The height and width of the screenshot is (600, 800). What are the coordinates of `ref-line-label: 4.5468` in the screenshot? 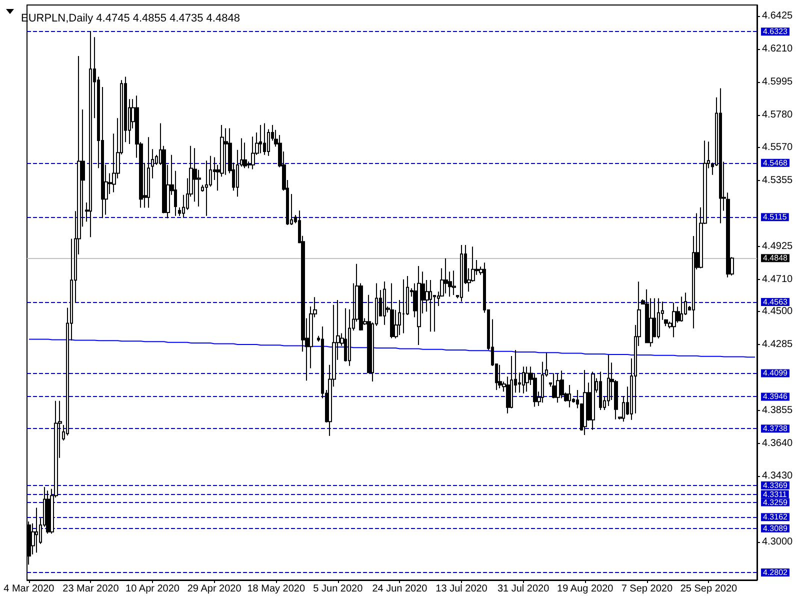 It's located at (775, 163).